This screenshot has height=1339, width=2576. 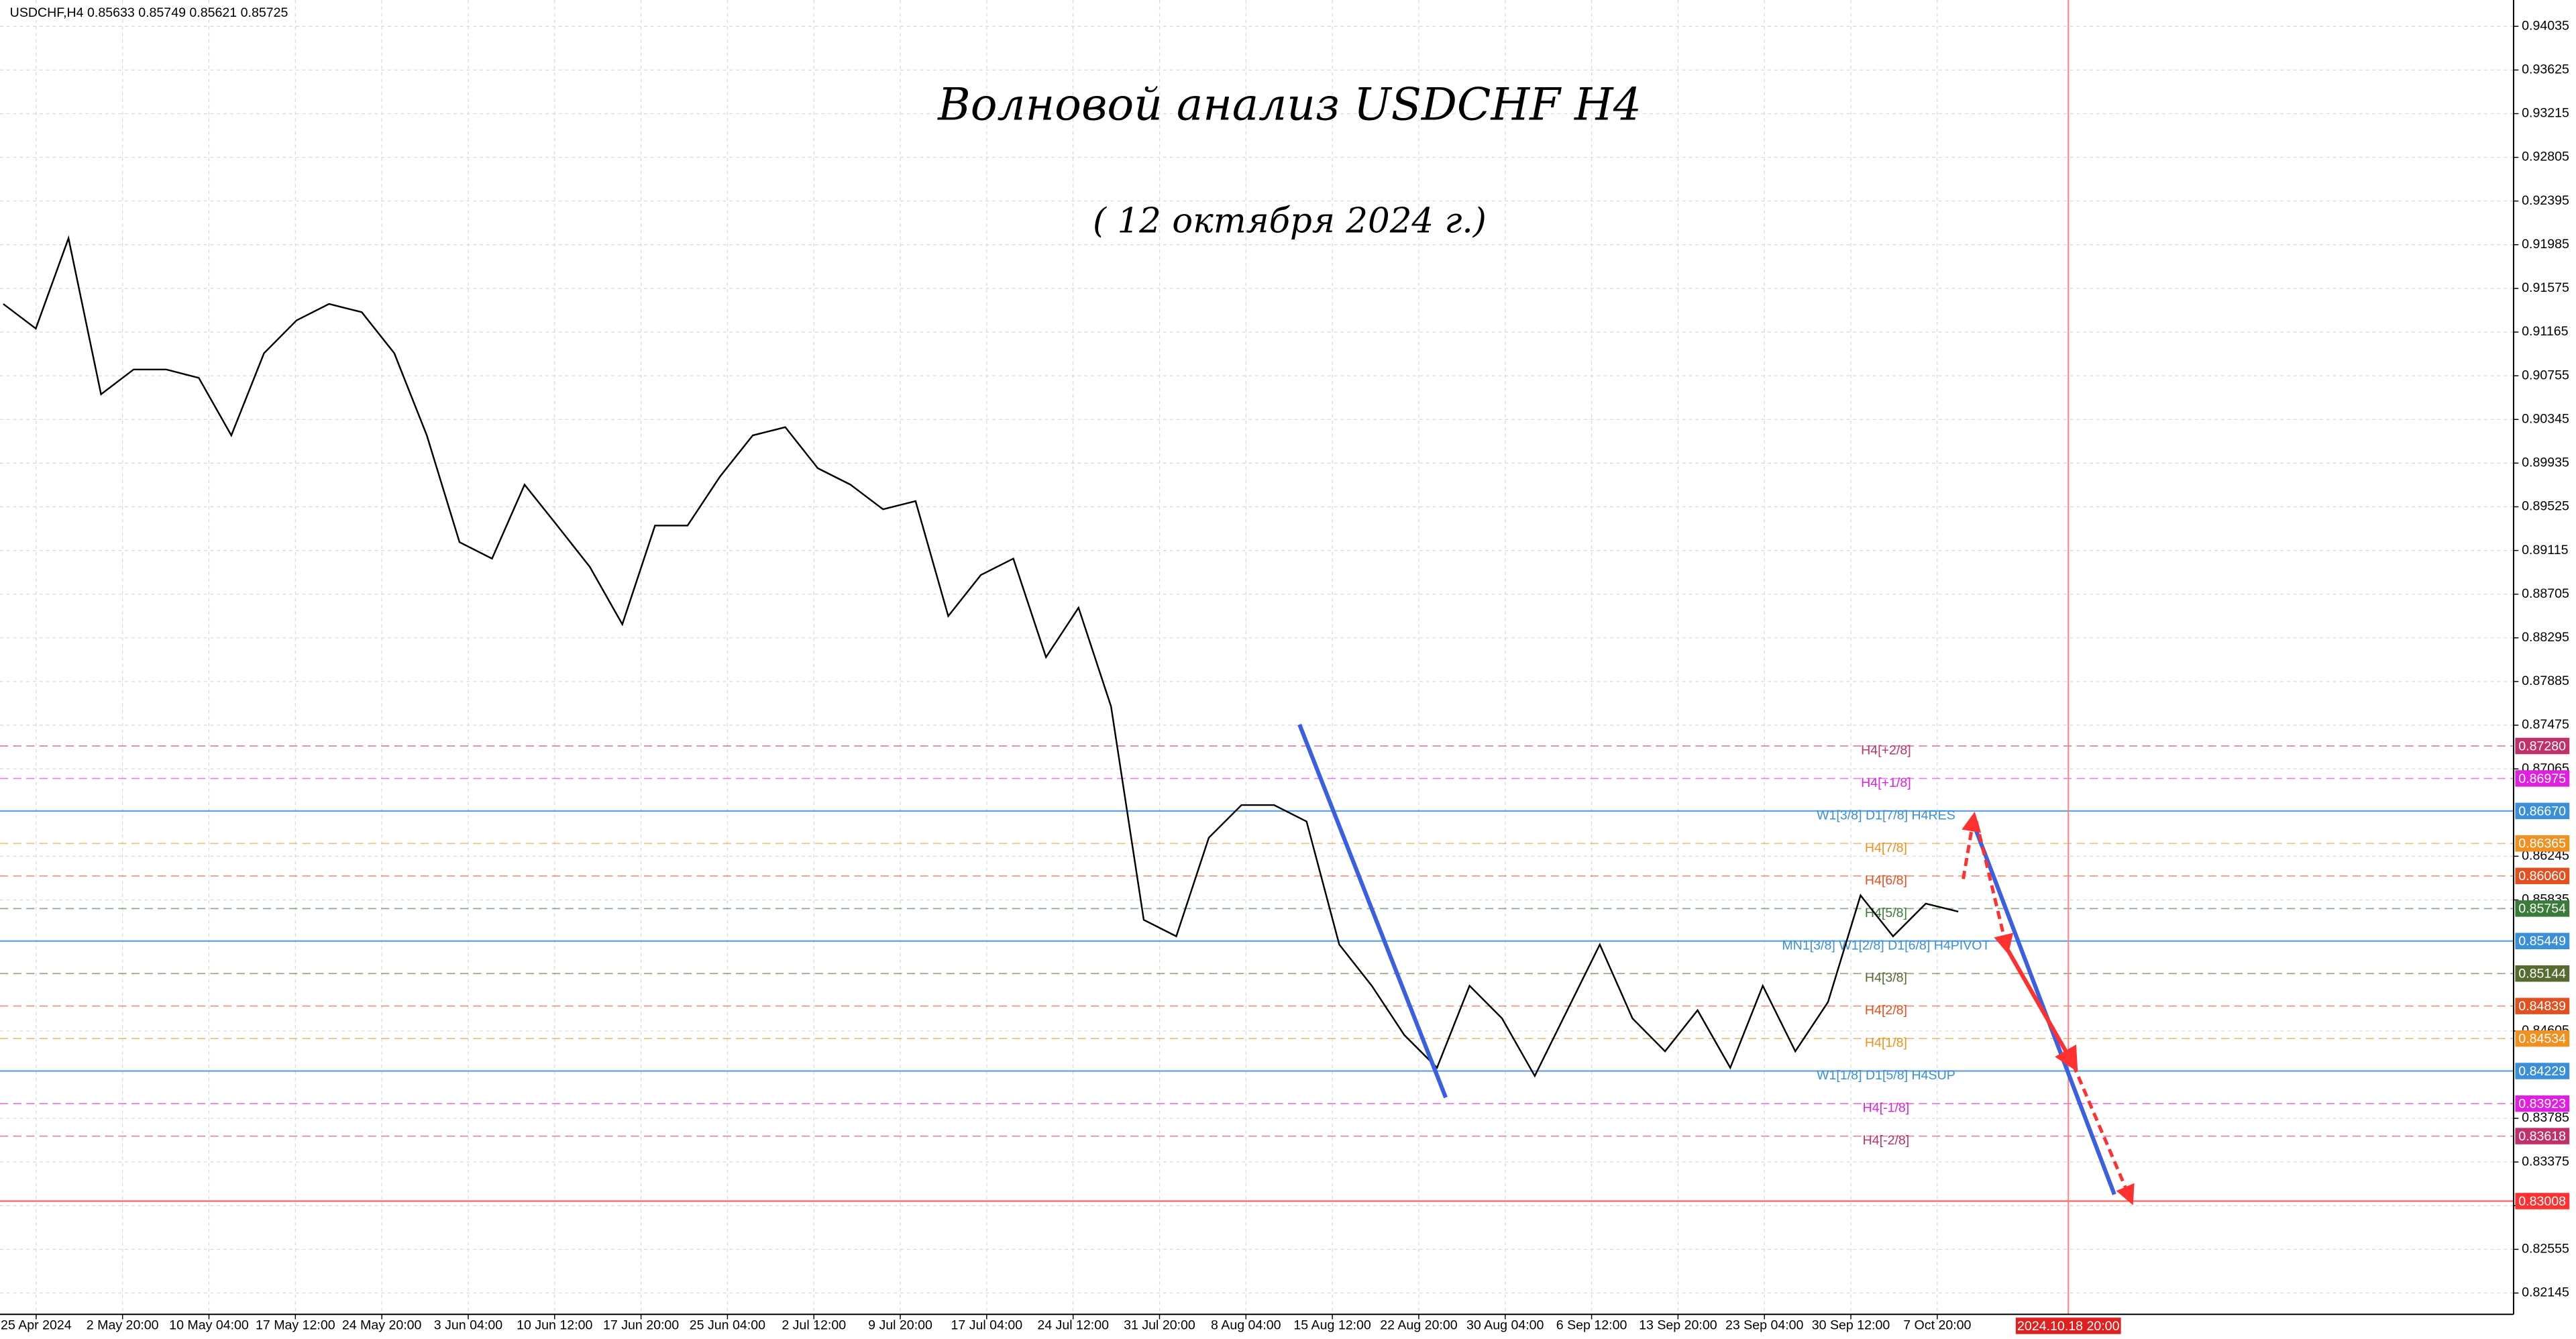 What do you see at coordinates (1764, 1325) in the screenshot?
I see `x-tick-label: 23 Sep 04:00` at bounding box center [1764, 1325].